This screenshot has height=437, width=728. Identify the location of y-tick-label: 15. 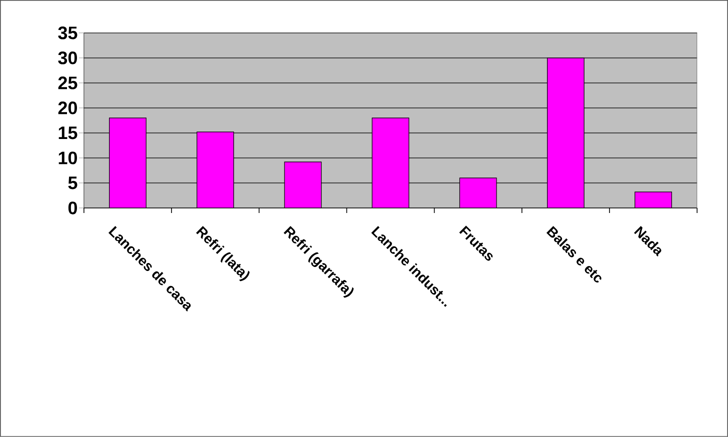
(68, 133).